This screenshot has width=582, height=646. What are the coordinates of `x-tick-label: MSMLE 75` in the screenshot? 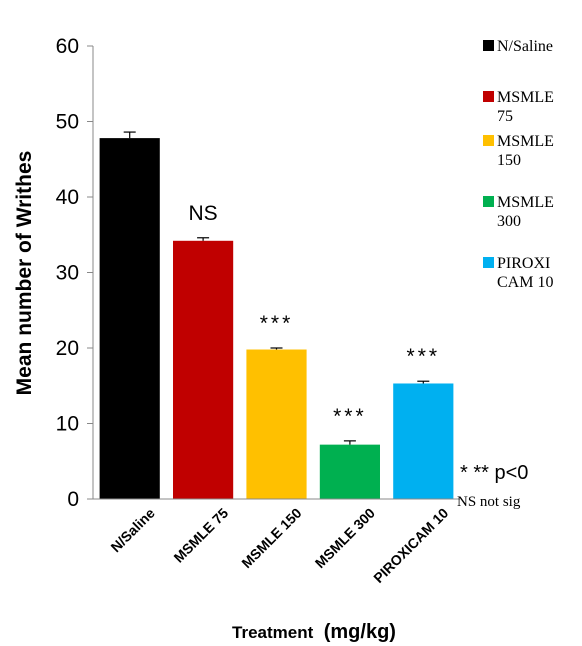 It's located at (200, 535).